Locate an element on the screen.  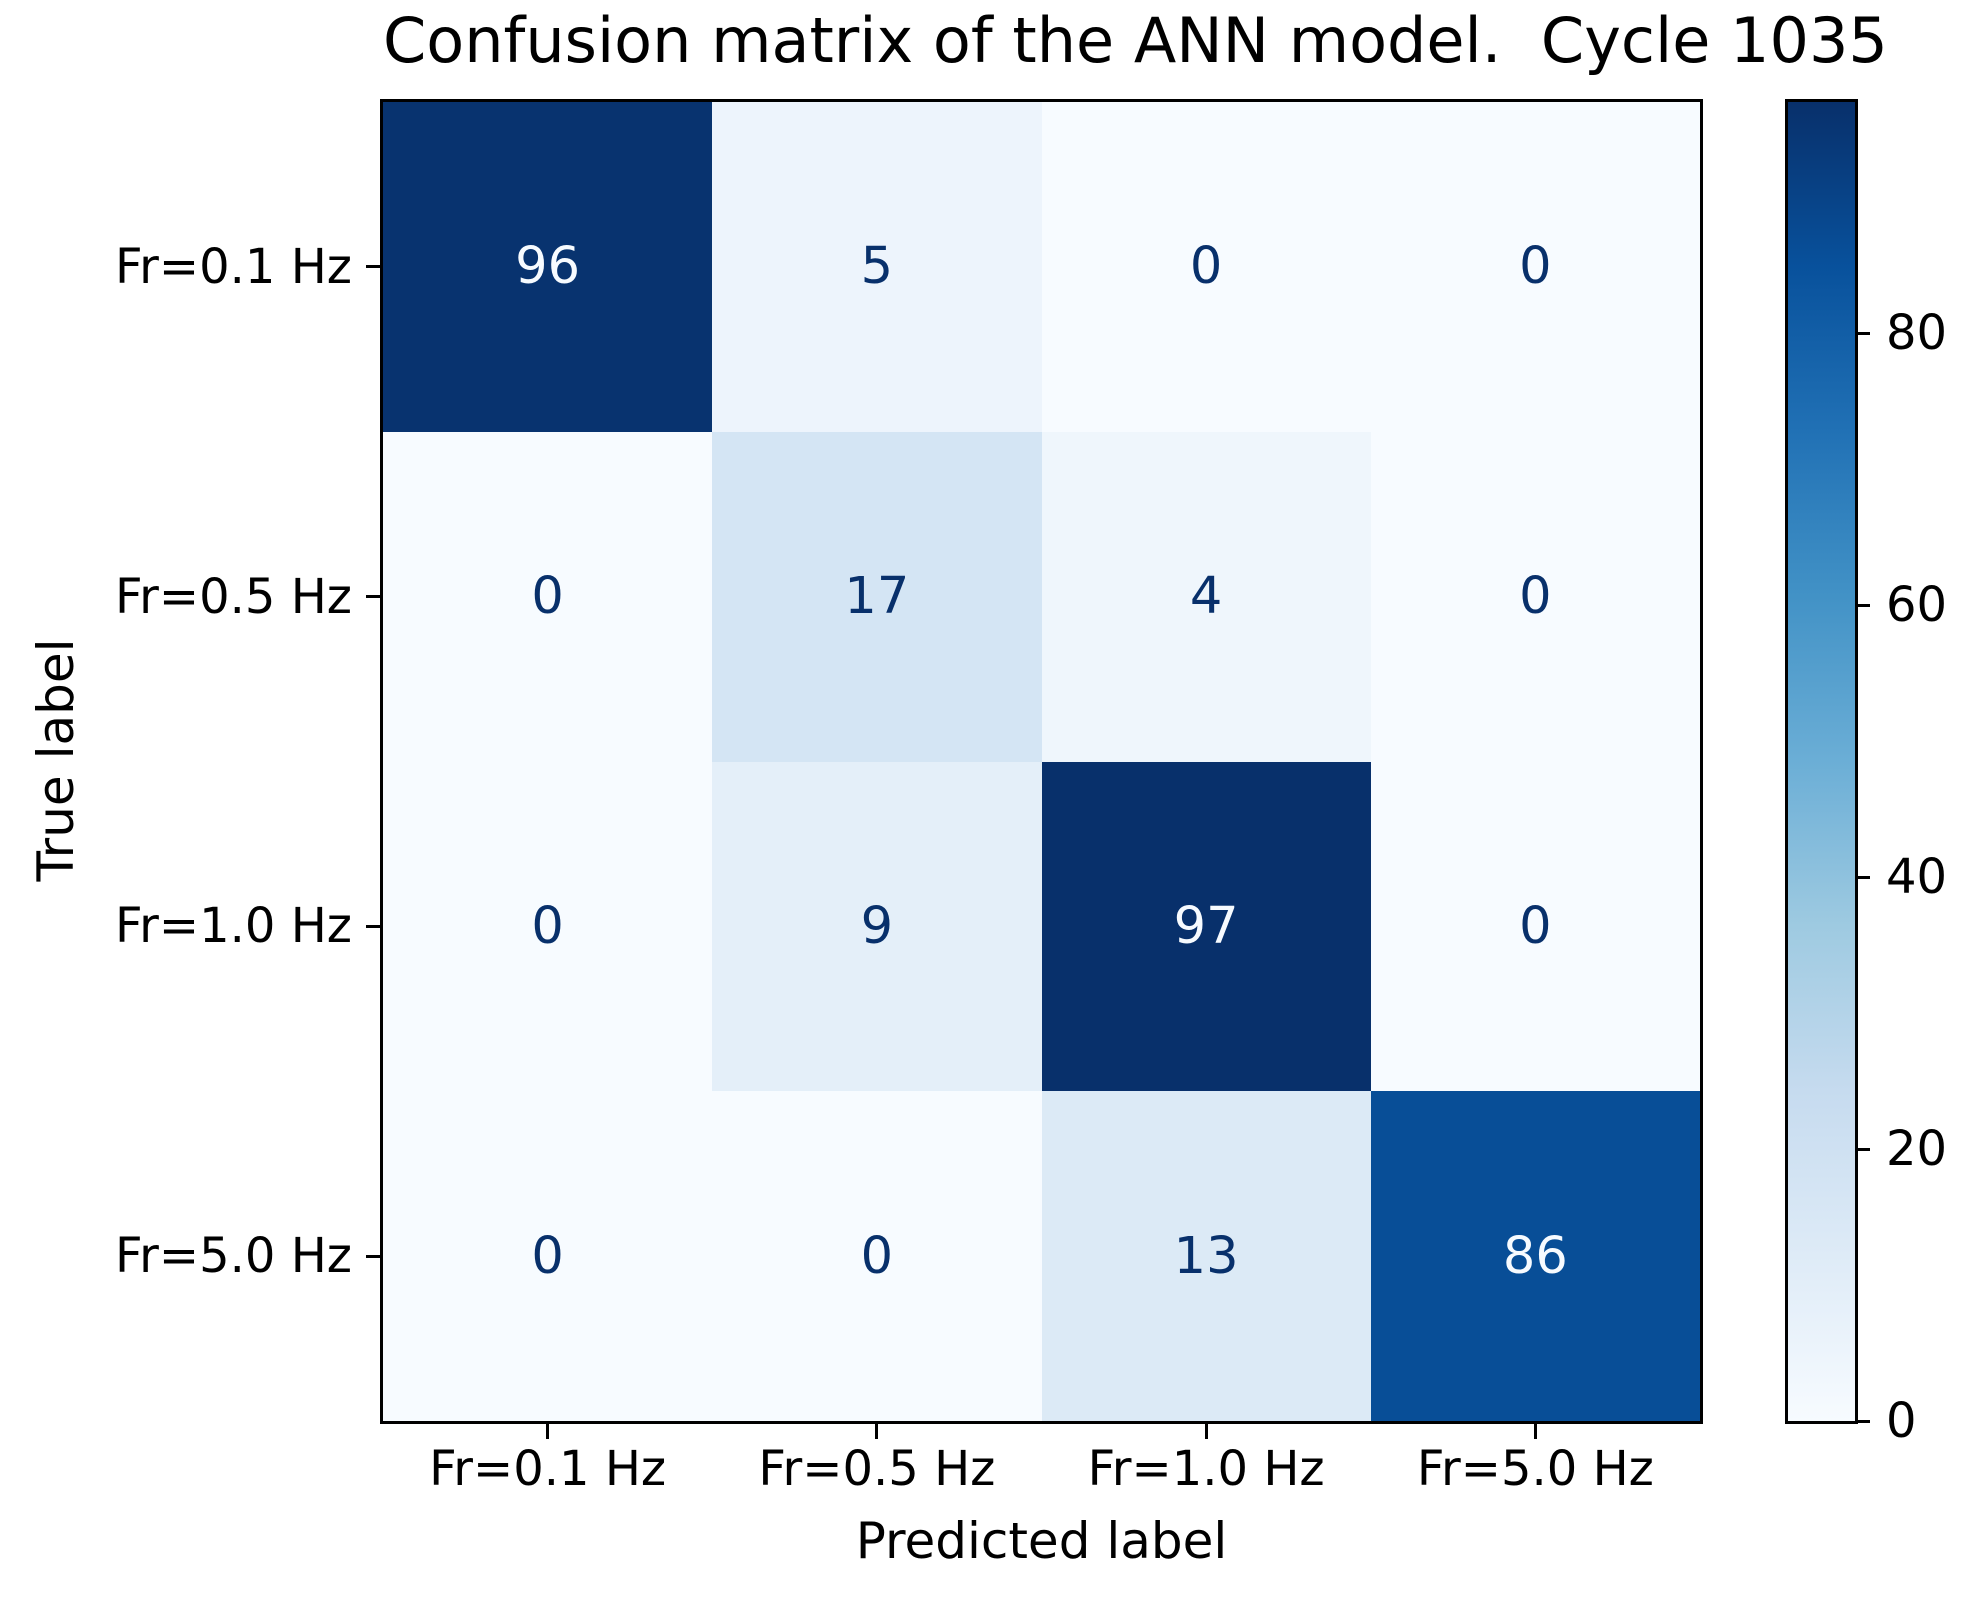
matrix-cell-r3c0: 0 is located at coordinates (548, 1256).